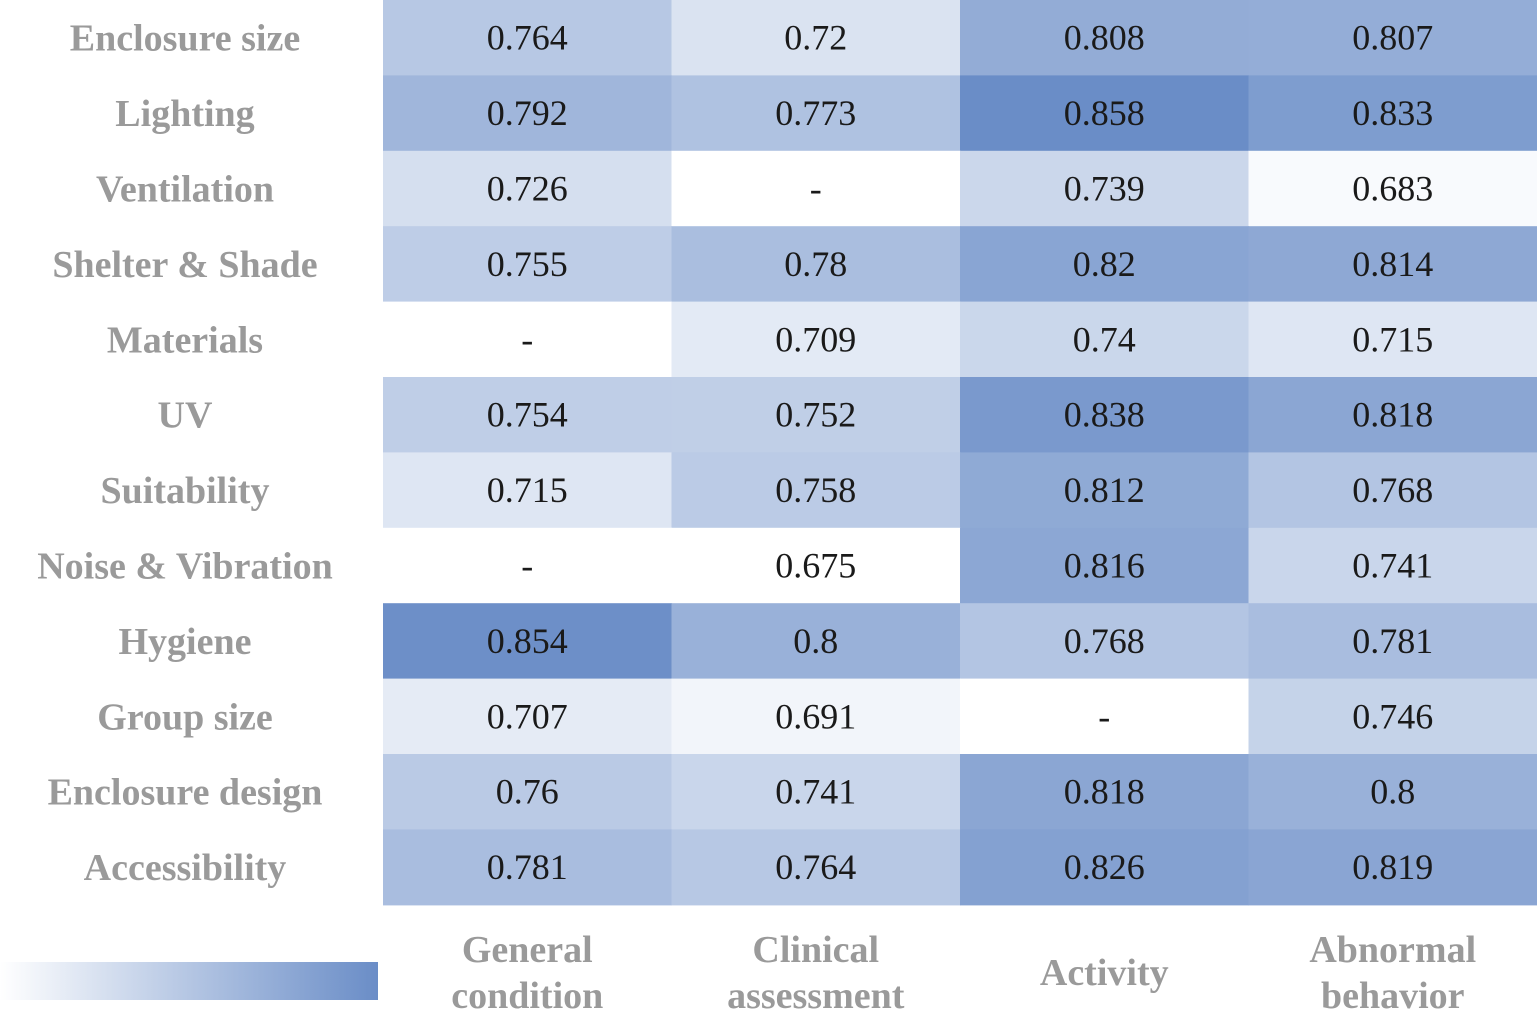  Describe the element at coordinates (185, 340) in the screenshot. I see `row-label: Materials` at that location.